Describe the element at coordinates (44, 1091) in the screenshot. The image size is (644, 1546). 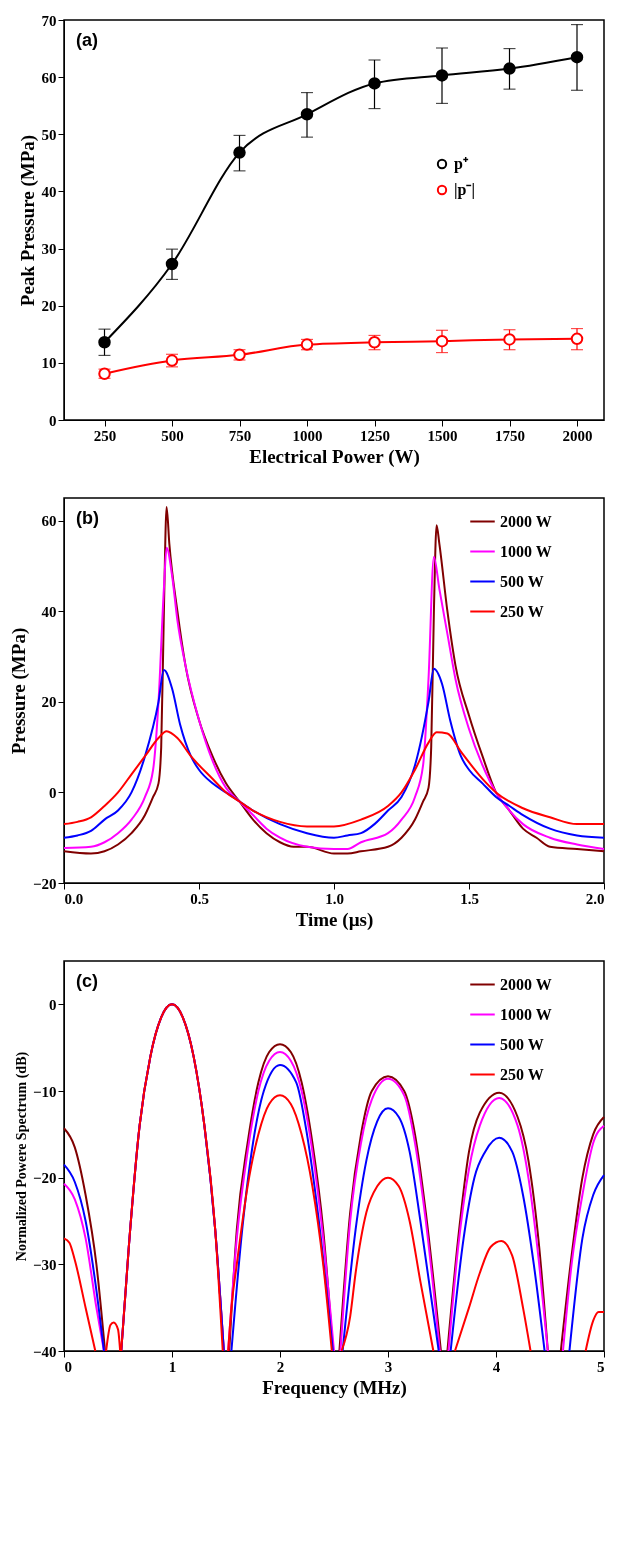
I see `y-tick-label: −10` at that location.